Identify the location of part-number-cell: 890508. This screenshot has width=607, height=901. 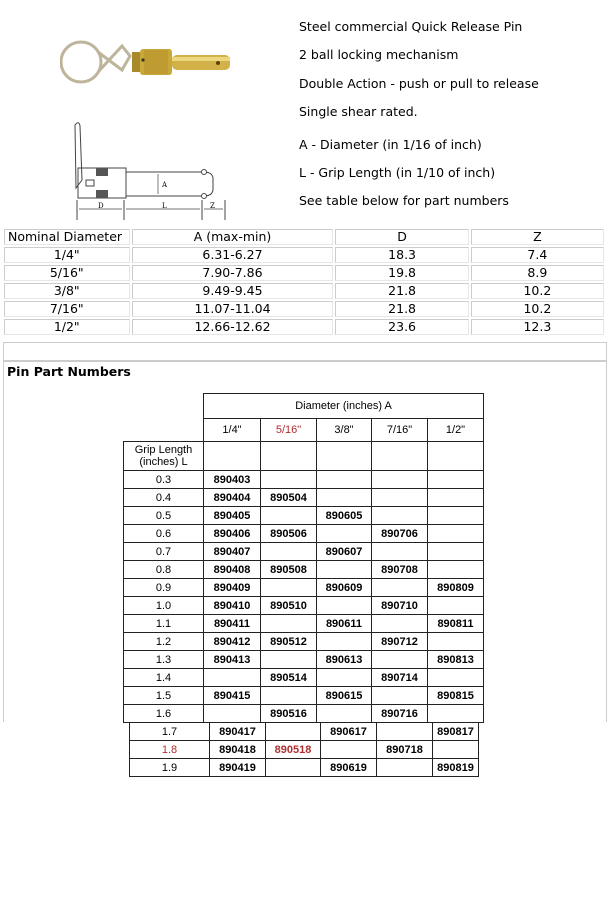
(288, 569).